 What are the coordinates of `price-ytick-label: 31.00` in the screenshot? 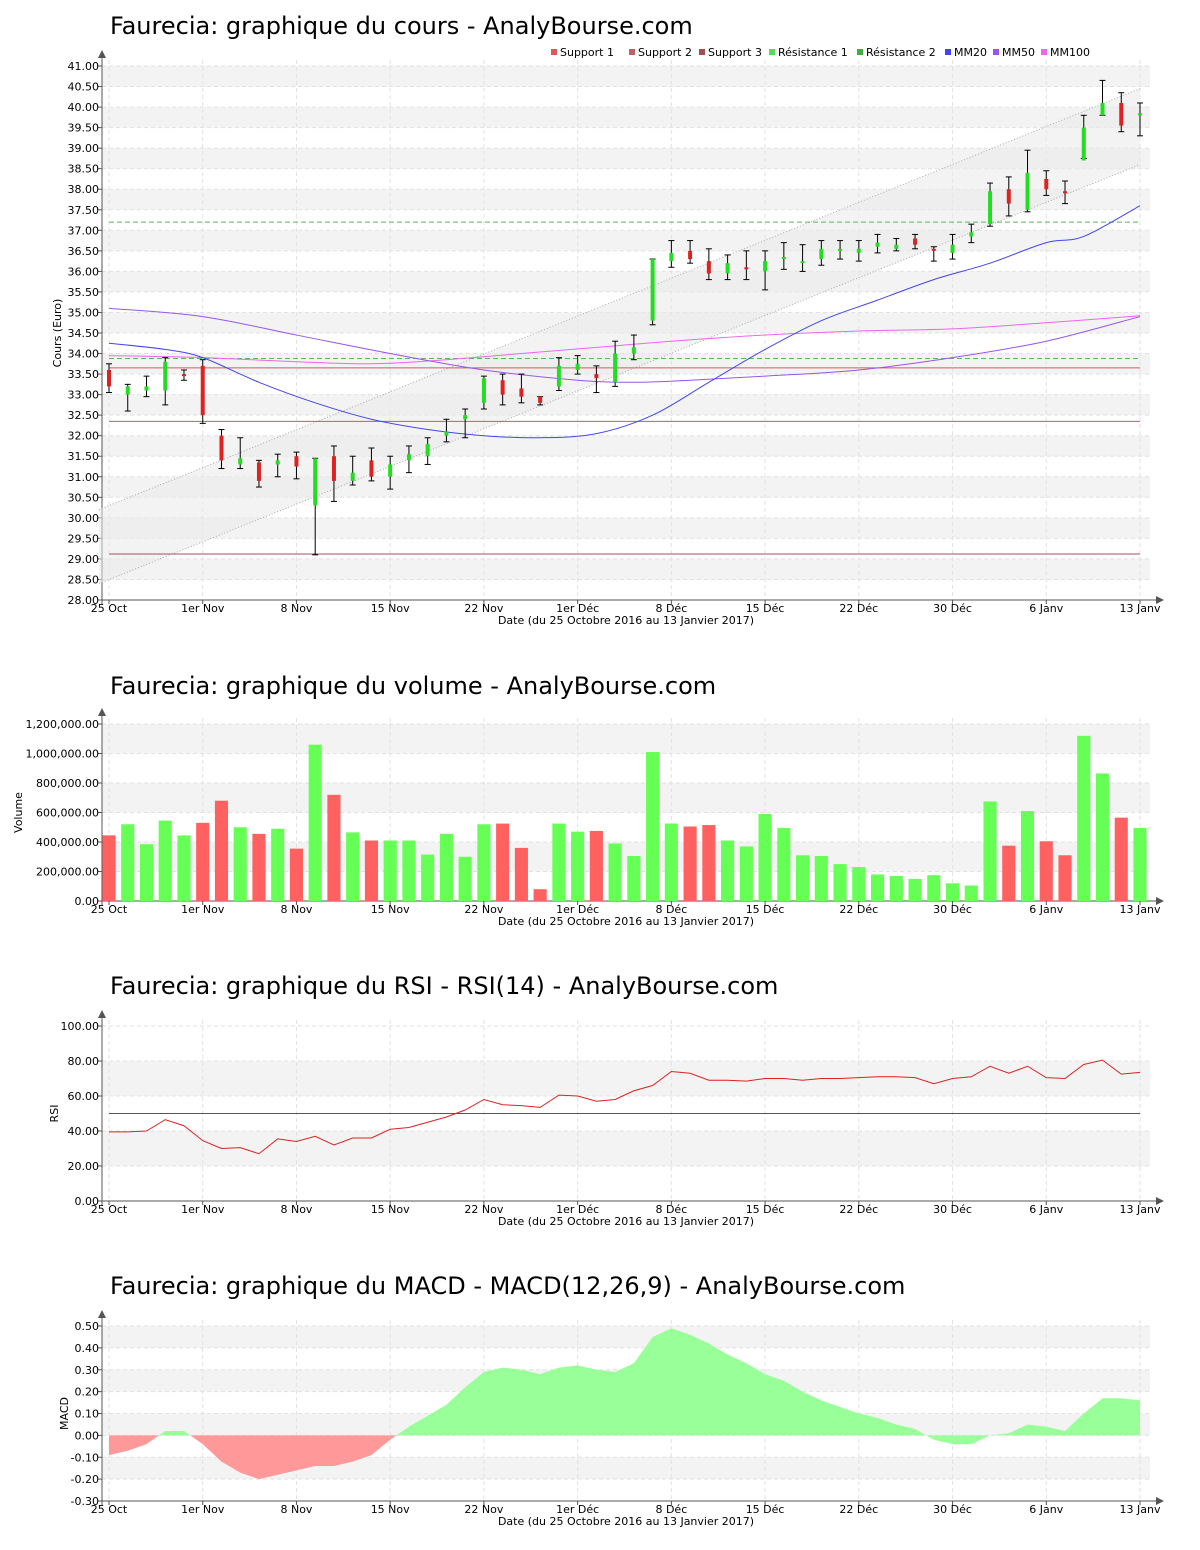 It's located at (84, 477).